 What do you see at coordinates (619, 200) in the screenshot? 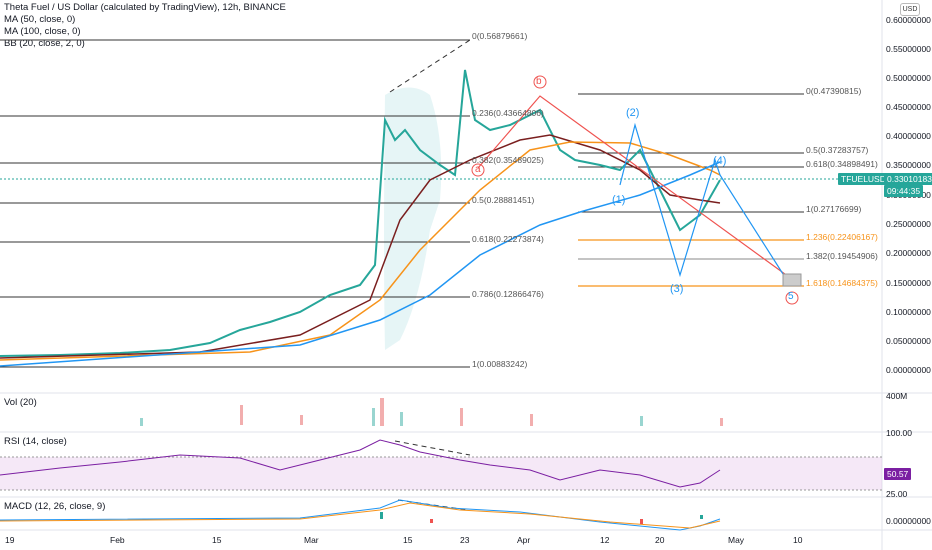
I see `wave-label-1: (1)` at bounding box center [619, 200].